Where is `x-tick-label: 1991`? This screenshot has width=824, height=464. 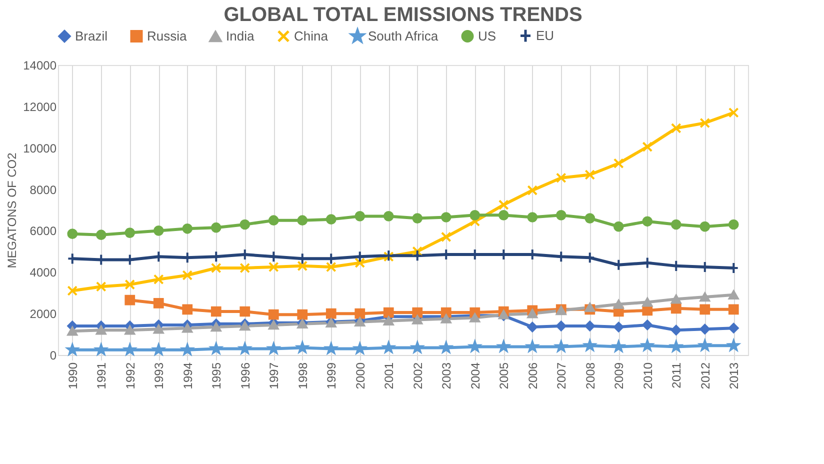
x-tick-label: 1991 is located at coordinates (101, 376).